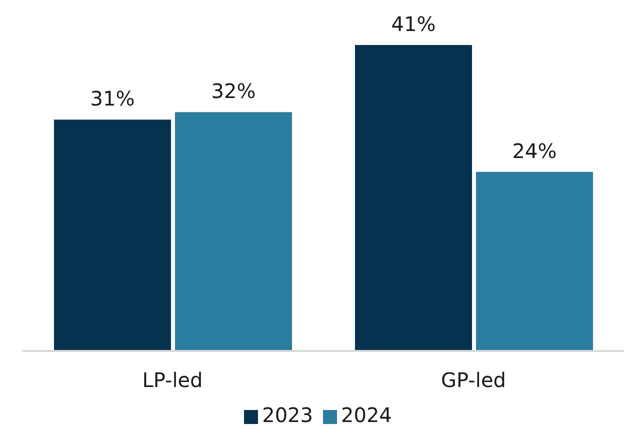  What do you see at coordinates (233, 91) in the screenshot?
I see `data-label: 32%` at bounding box center [233, 91].